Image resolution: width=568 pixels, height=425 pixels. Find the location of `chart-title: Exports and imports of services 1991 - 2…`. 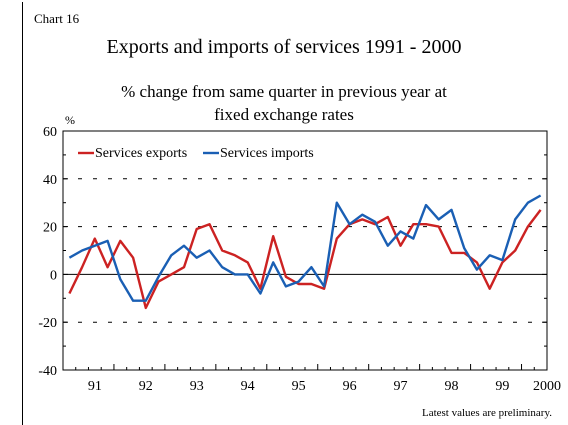

chart-title: Exports and imports of services 1991 - 2… is located at coordinates (284, 47).